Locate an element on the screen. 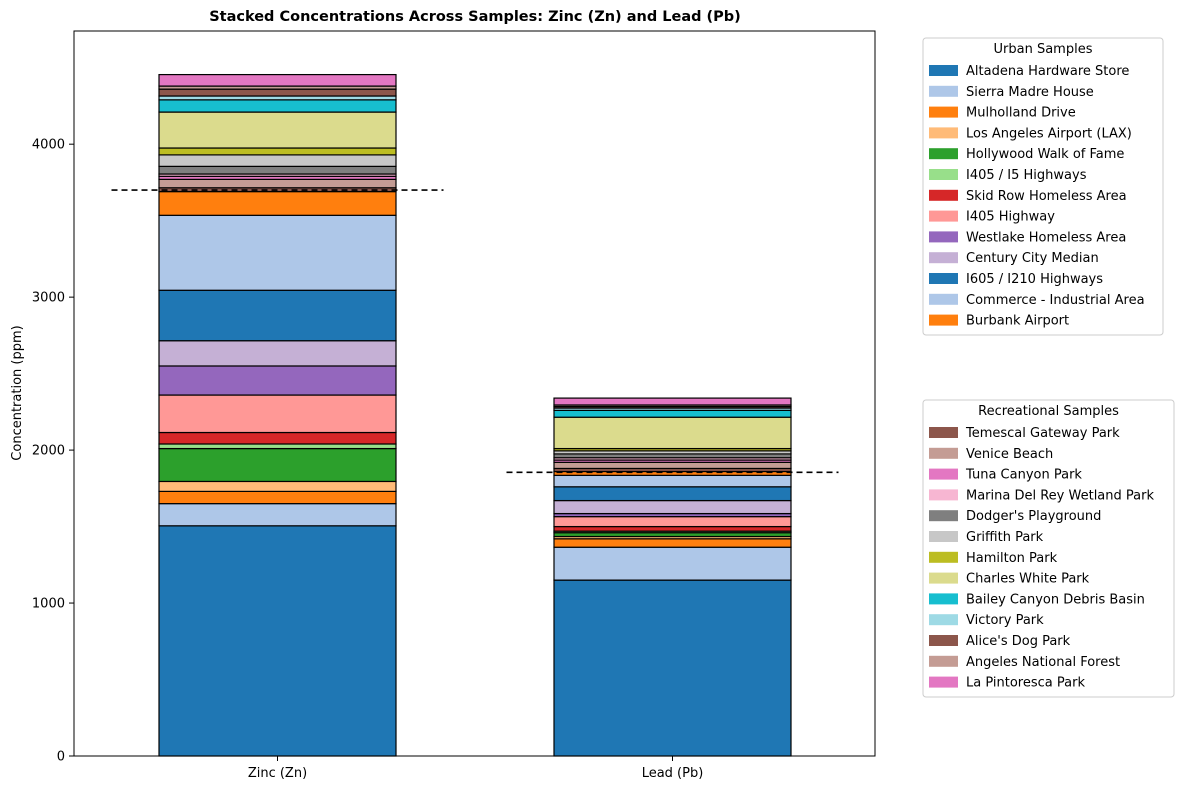 This screenshot has height=790, width=1183. legend-entry-label: Charles White Park is located at coordinates (1028, 579).